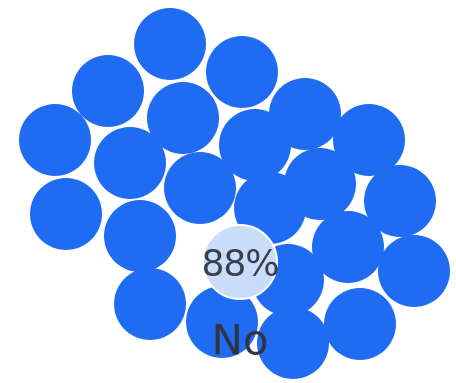 The width and height of the screenshot is (456, 383). I want to click on selected-option-bubble, so click(240, 262).